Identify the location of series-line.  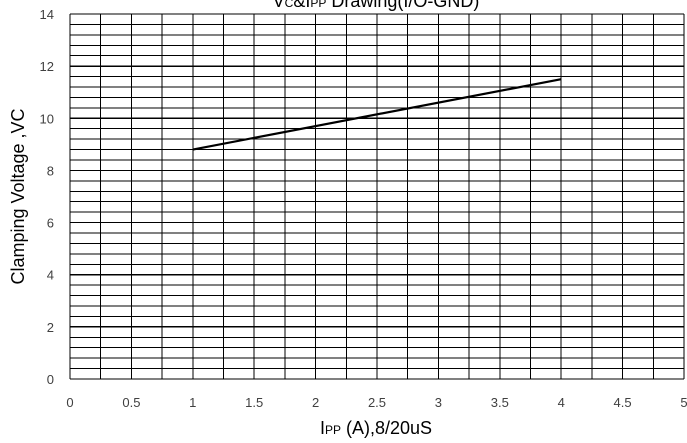
(377, 114).